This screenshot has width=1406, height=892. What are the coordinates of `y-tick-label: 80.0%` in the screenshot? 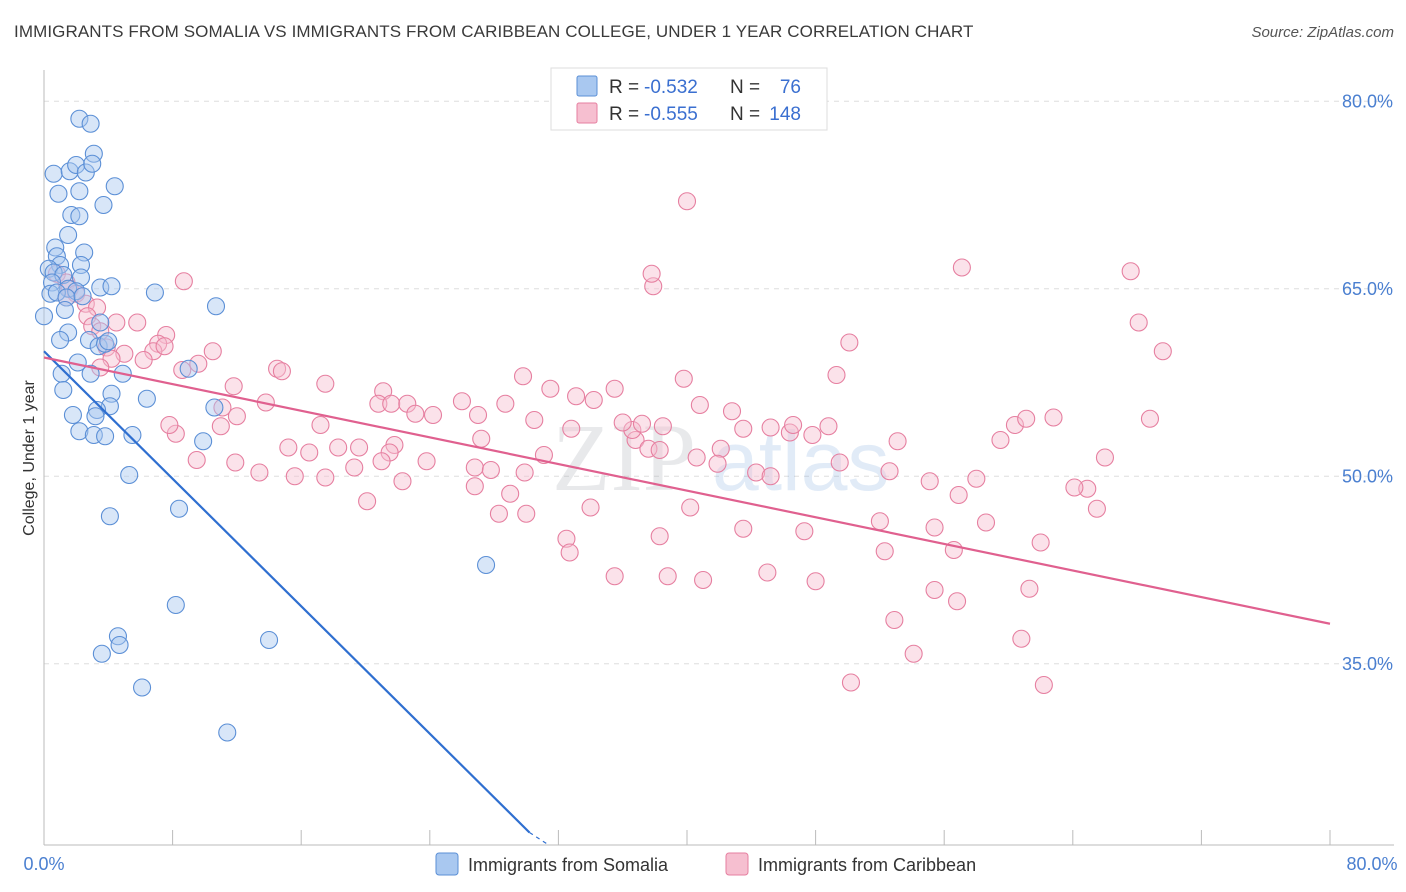 It's located at (1367, 101).